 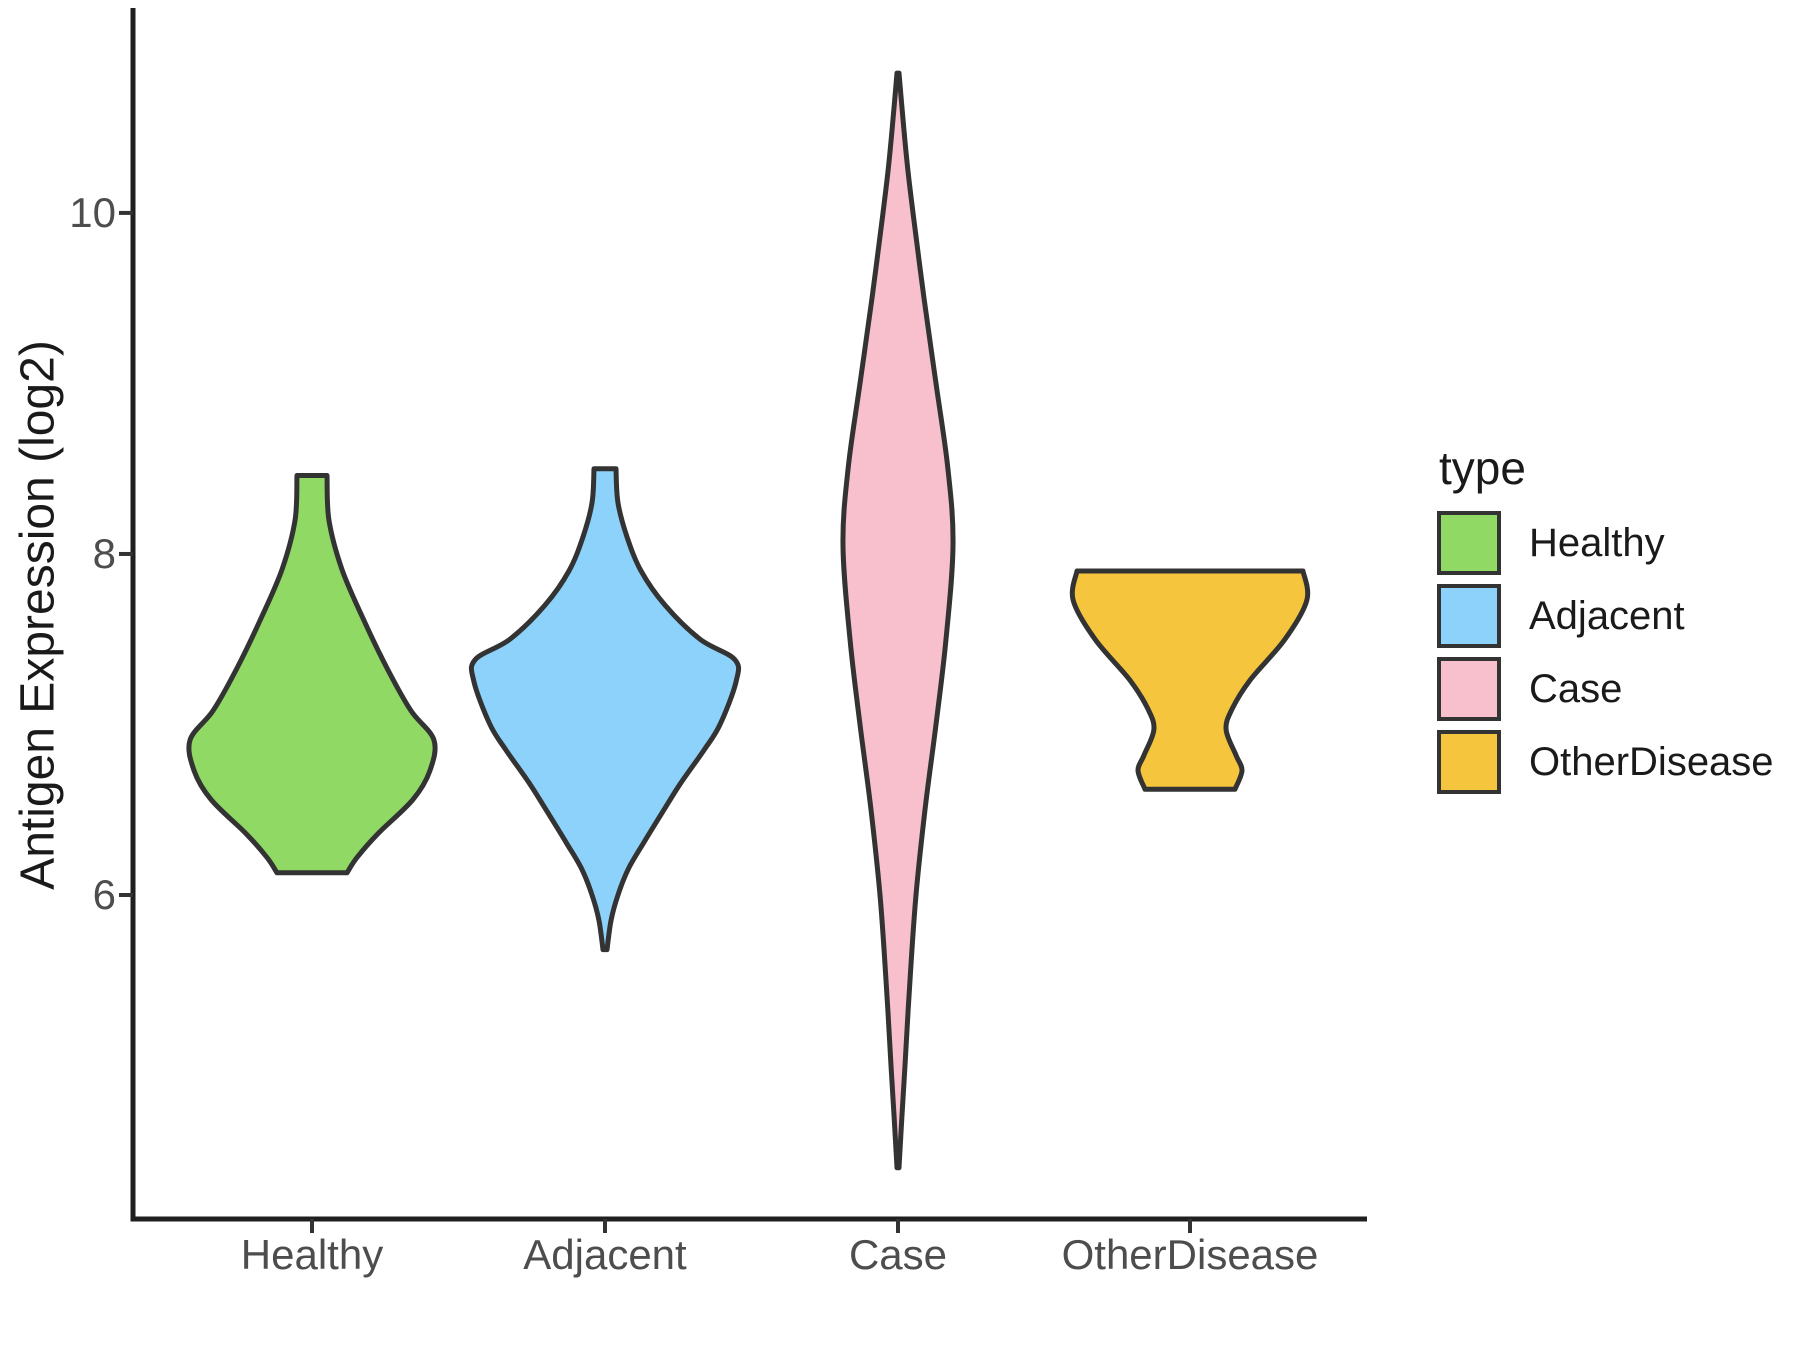 I want to click on violin-case, so click(x=898, y=620).